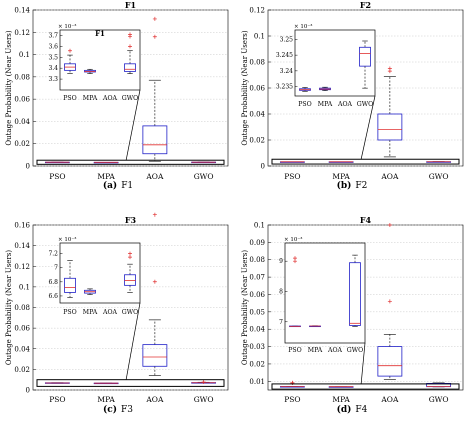 This screenshot has width=474, height=422. I want to click on y-tick-label: 0.03, so click(257, 347).